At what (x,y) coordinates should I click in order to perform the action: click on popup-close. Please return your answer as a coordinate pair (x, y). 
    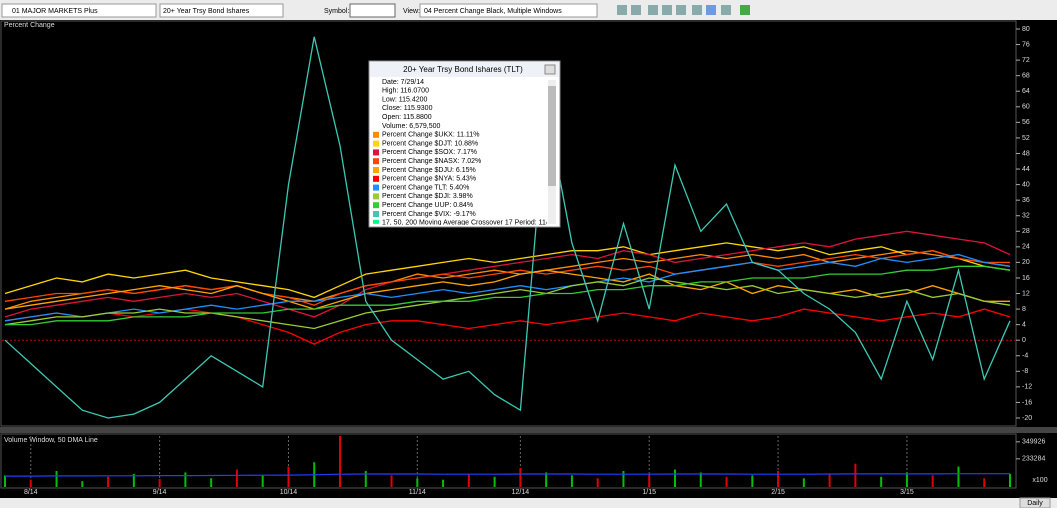
    Looking at the image, I should click on (550, 69).